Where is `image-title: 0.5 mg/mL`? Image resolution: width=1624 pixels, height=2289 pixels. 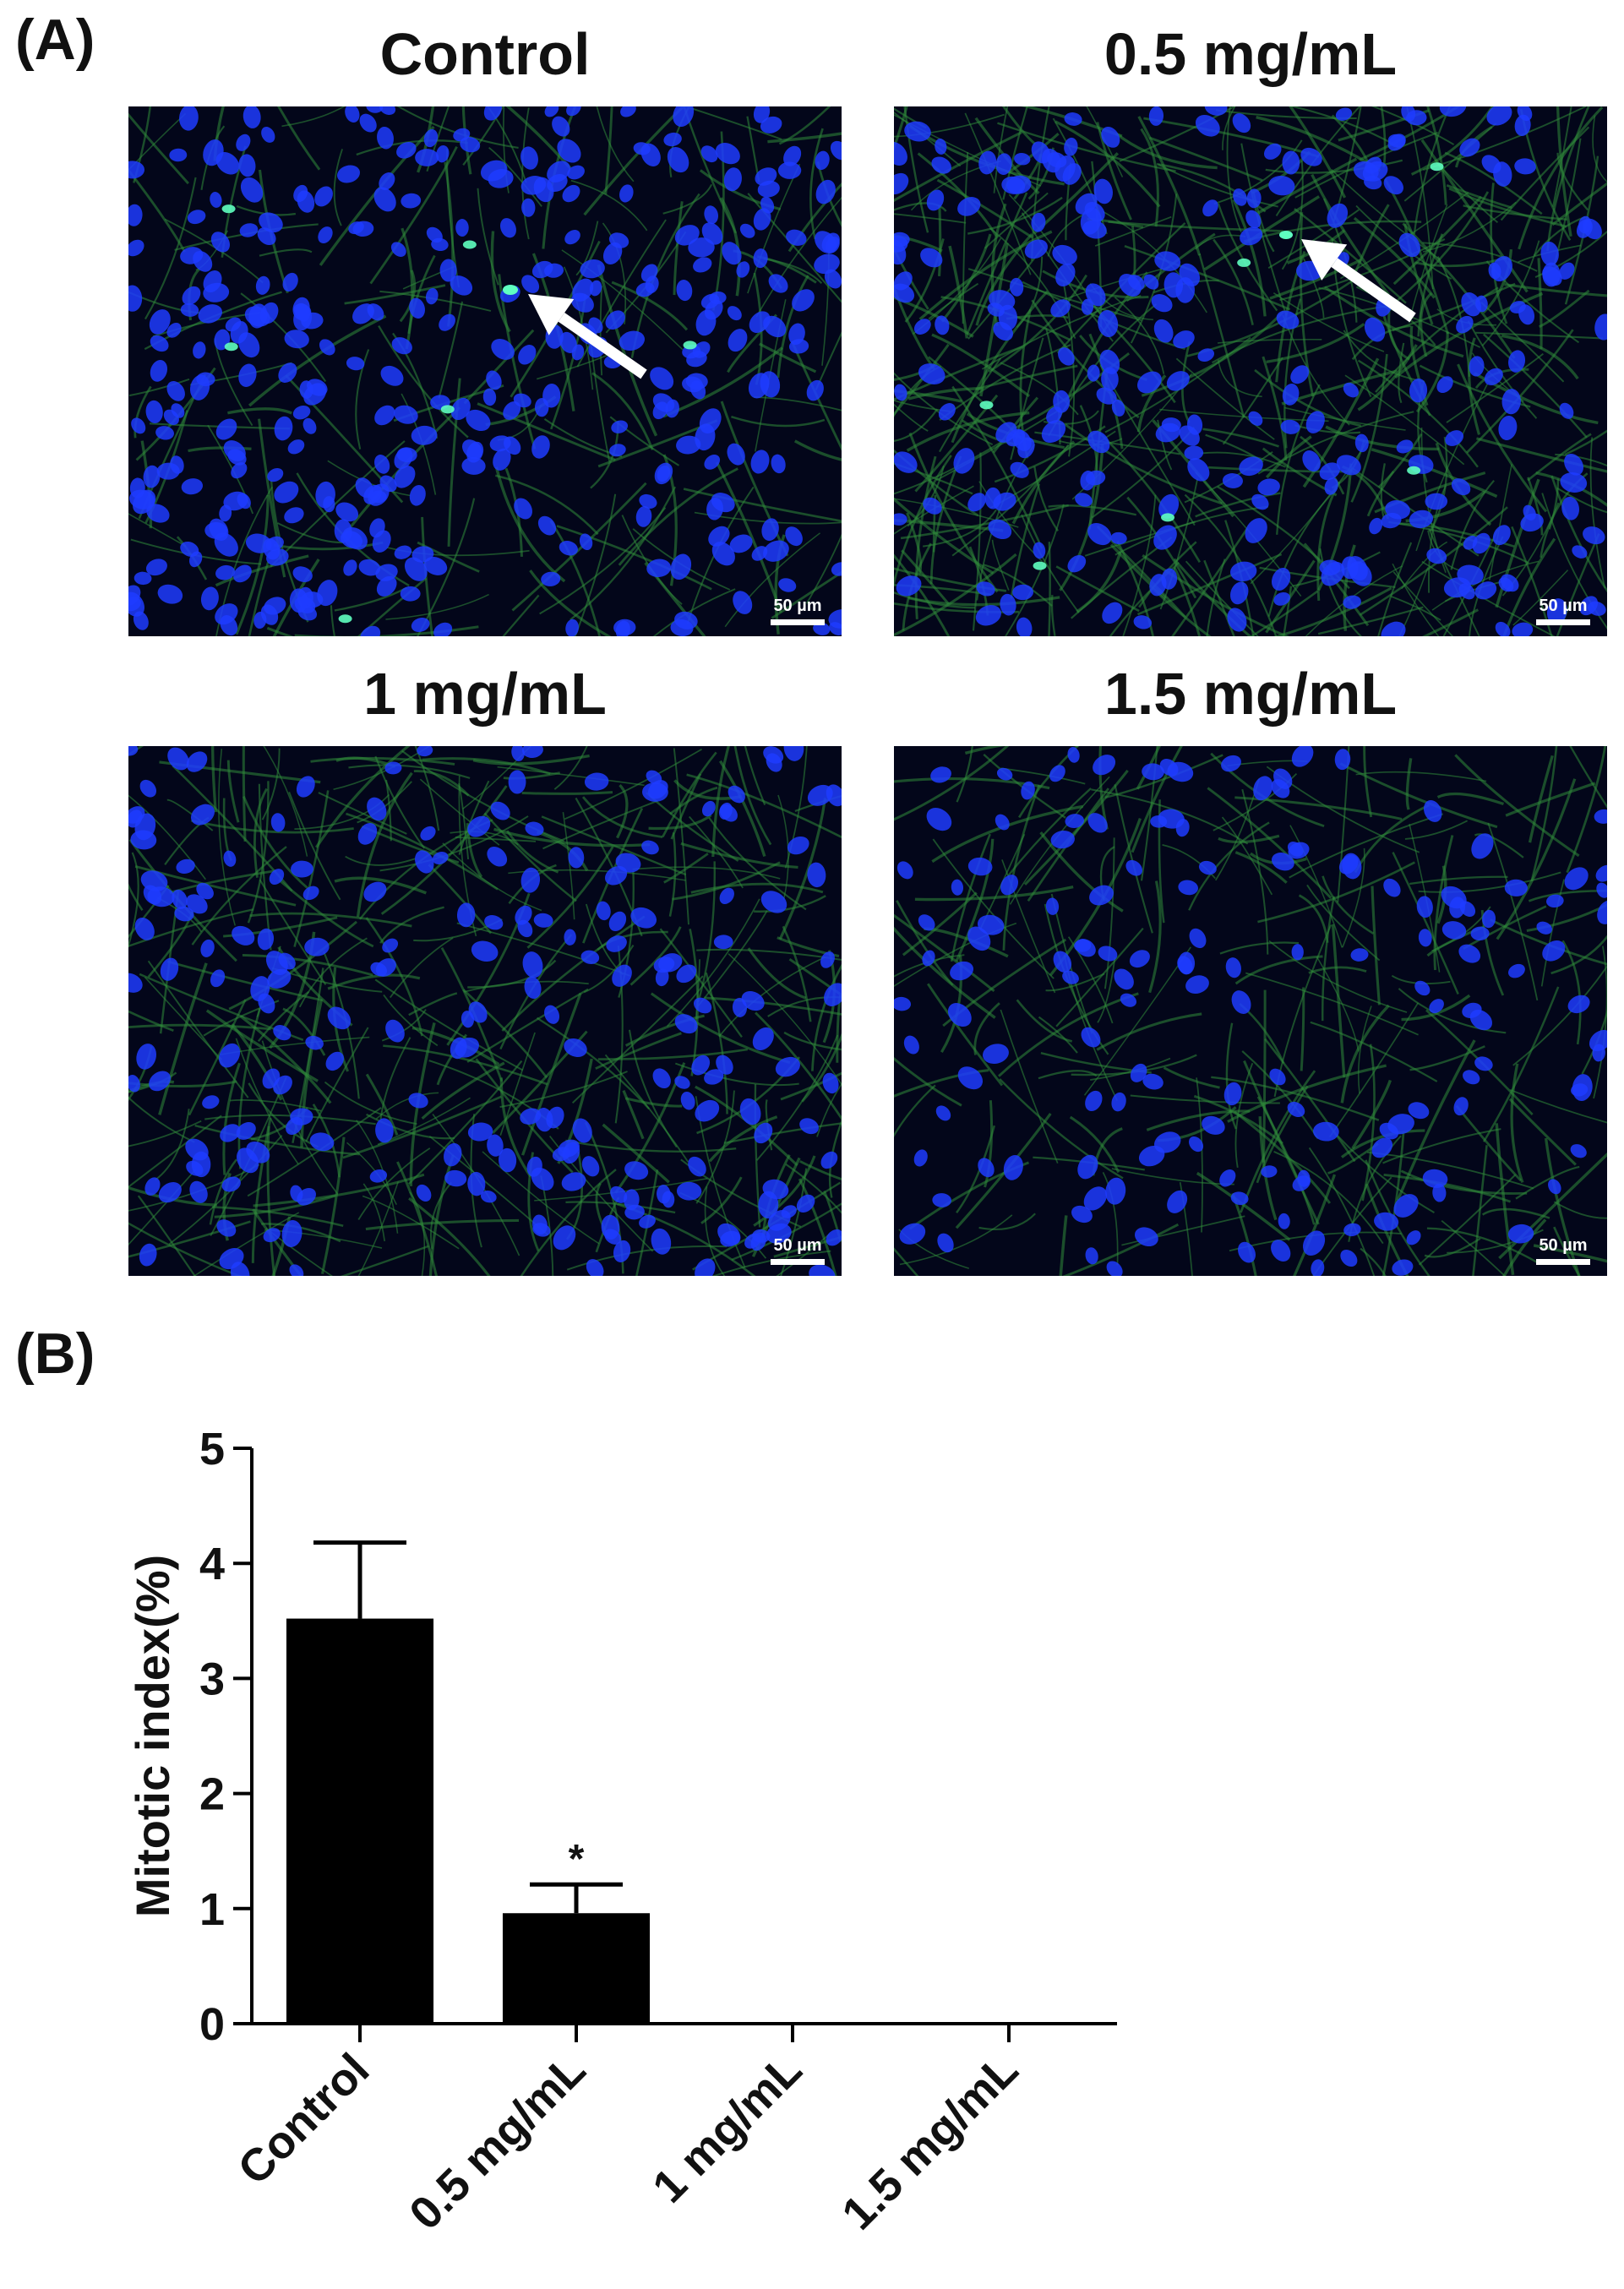 image-title: 0.5 mg/mL is located at coordinates (1250, 54).